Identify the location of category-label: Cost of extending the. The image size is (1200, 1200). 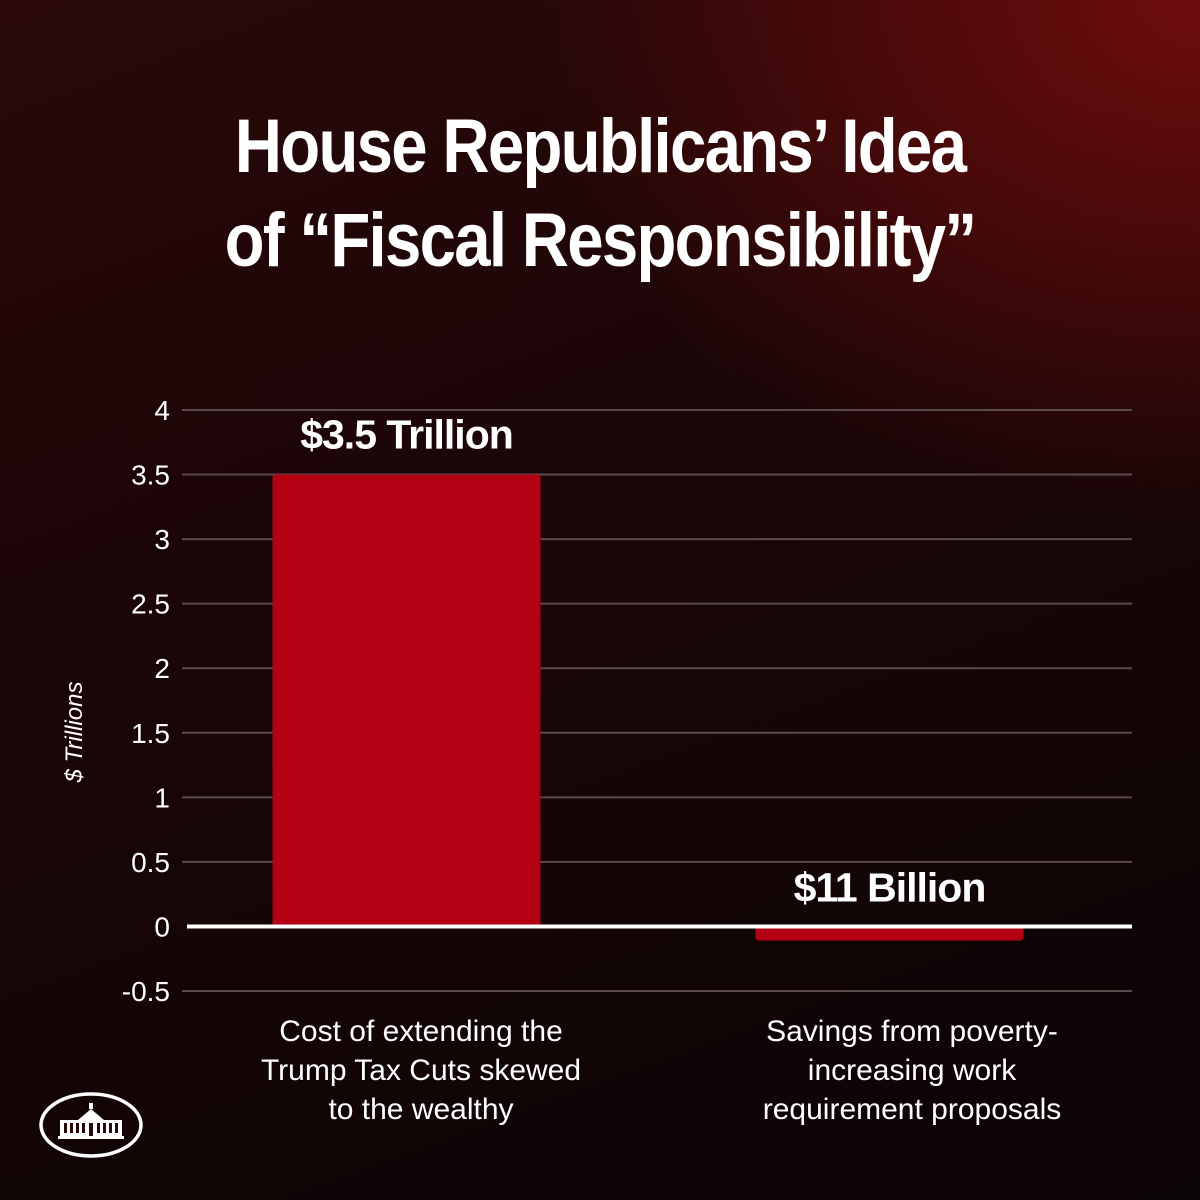
(421, 1031).